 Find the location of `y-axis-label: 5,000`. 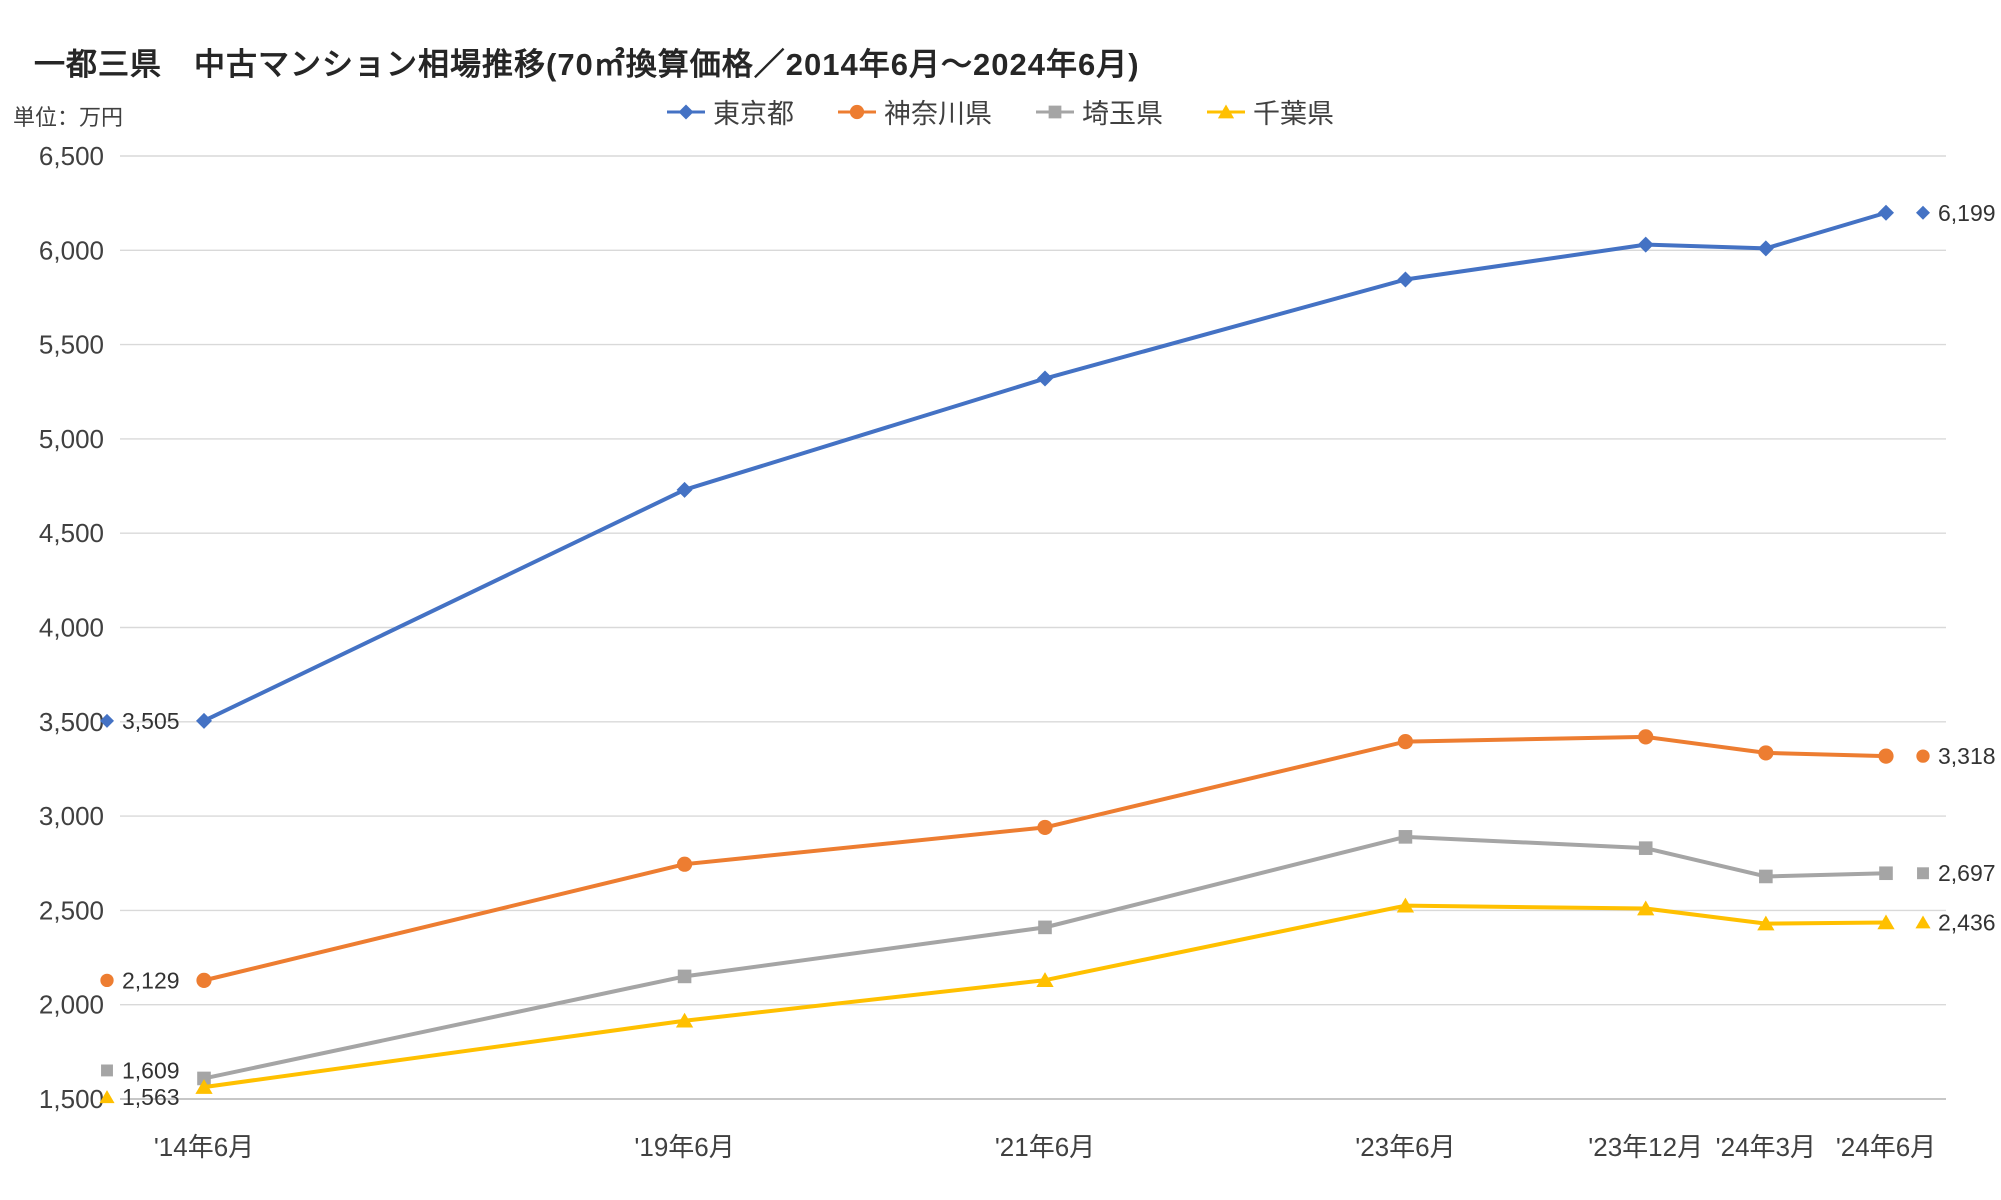

y-axis-label: 5,000 is located at coordinates (71, 439).